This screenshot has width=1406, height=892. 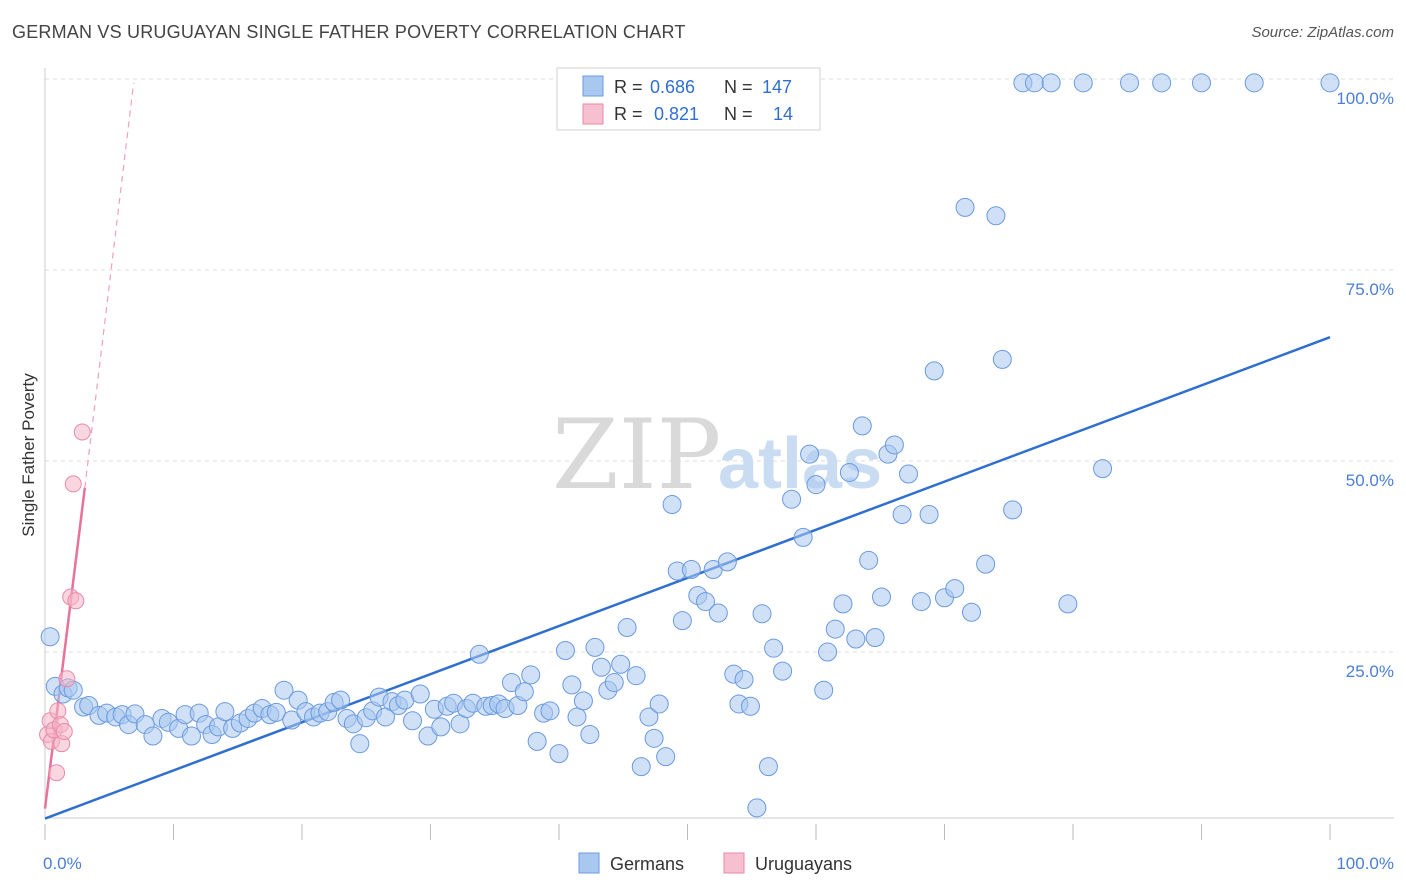 What do you see at coordinates (715, 863) in the screenshot?
I see `bottom-legend: Germans Uruguayans` at bounding box center [715, 863].